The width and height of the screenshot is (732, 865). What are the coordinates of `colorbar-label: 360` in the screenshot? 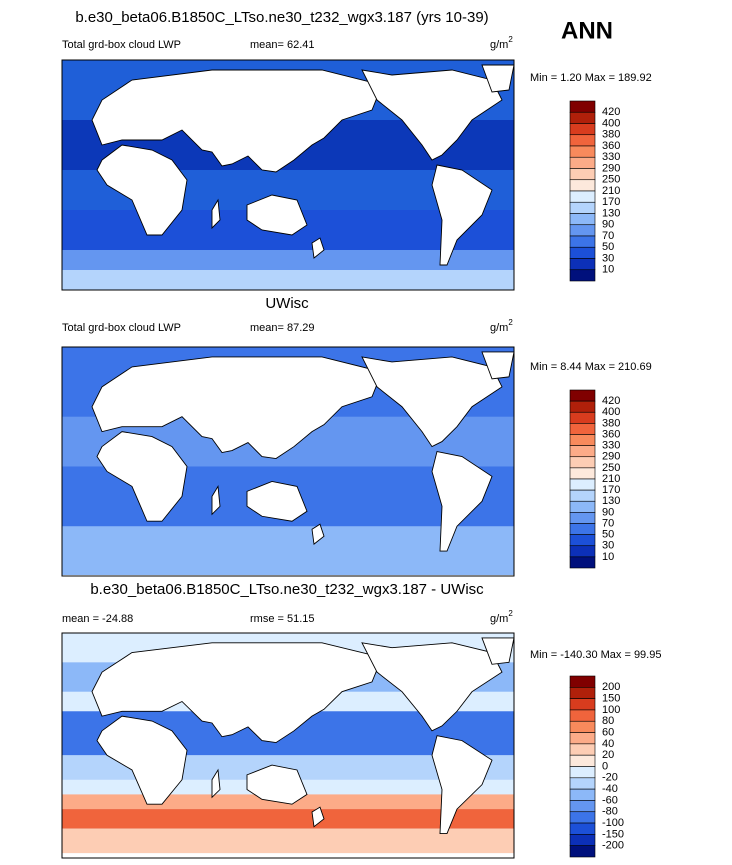 It's located at (611, 434).